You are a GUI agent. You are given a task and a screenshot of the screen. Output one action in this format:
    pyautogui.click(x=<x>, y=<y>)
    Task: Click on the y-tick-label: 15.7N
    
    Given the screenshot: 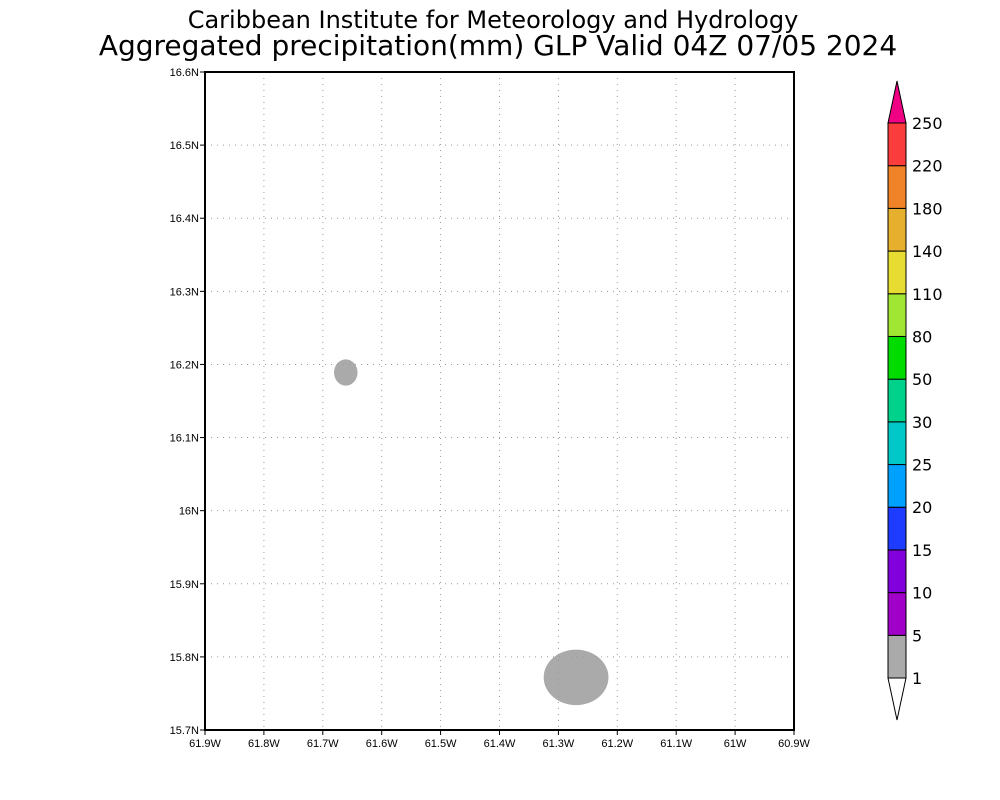 What is the action you would take?
    pyautogui.click(x=184, y=731)
    